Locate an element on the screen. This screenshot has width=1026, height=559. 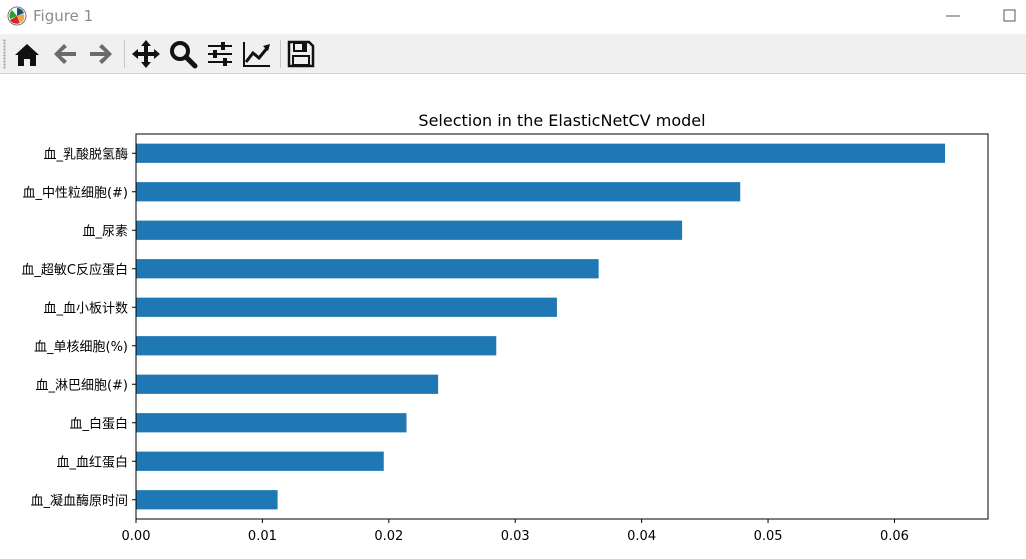
x-tick-label: 0.01 is located at coordinates (262, 536).